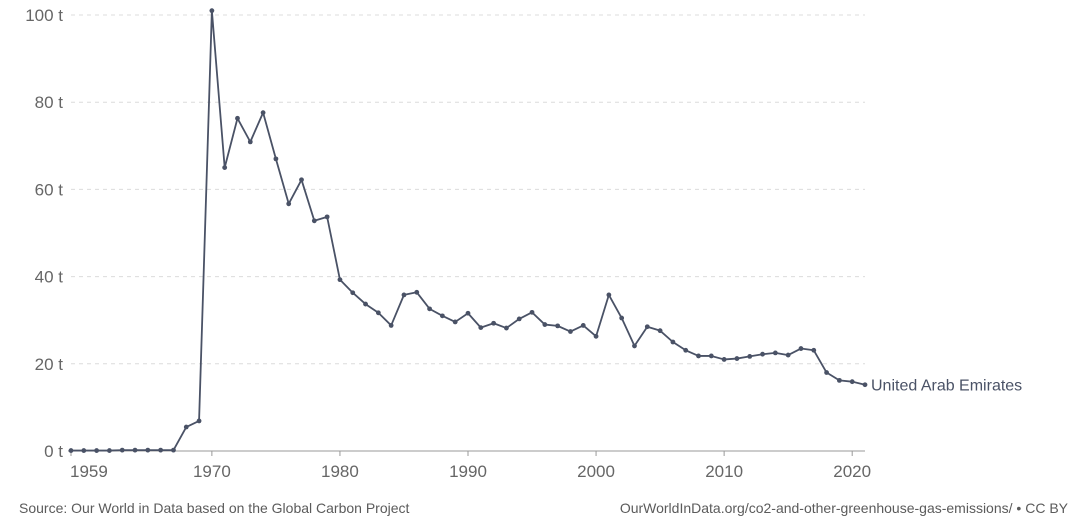  Describe the element at coordinates (301, 180) in the screenshot. I see `data-point-1977` at that location.